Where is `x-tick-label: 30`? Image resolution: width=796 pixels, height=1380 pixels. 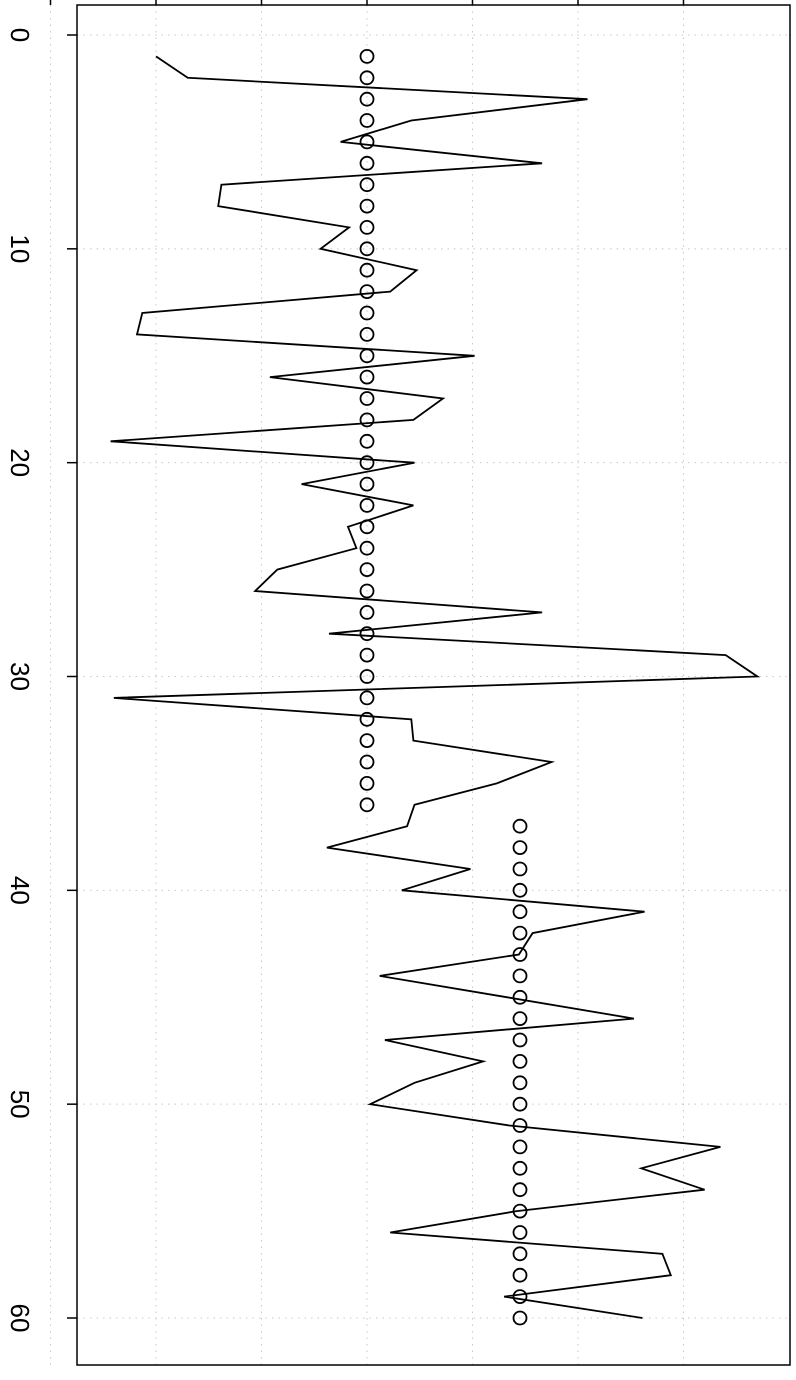
x-tick-label: 30 is located at coordinates (20, 676).